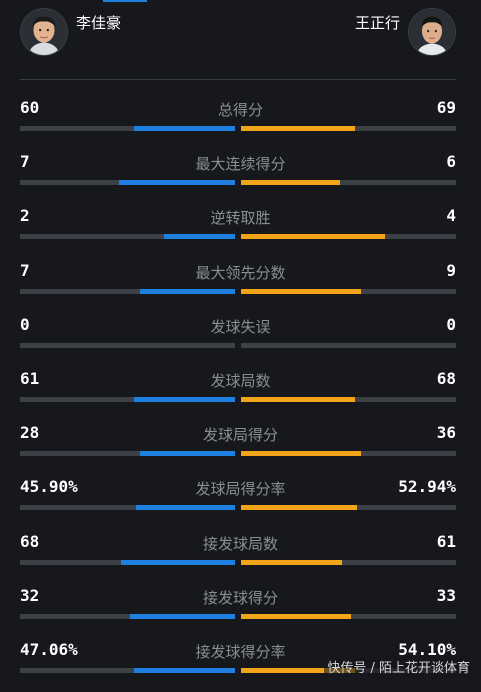 The width and height of the screenshot is (481, 692). What do you see at coordinates (451, 270) in the screenshot?
I see `stat-right-value: 9` at bounding box center [451, 270].